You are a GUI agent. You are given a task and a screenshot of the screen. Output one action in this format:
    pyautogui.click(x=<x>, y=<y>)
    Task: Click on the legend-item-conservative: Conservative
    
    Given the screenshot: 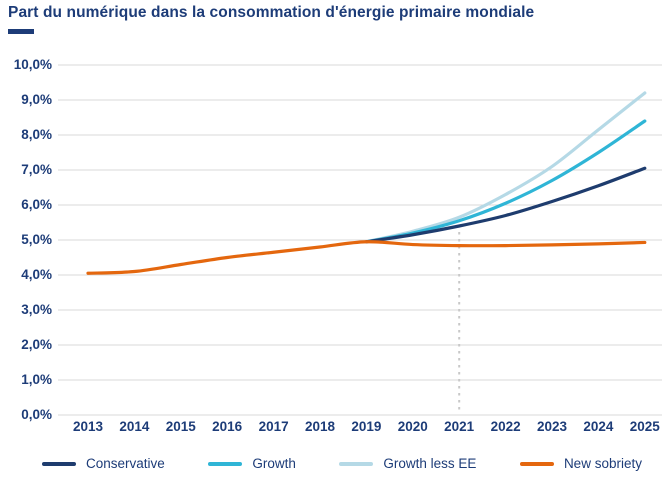 What is the action you would take?
    pyautogui.click(x=103, y=463)
    